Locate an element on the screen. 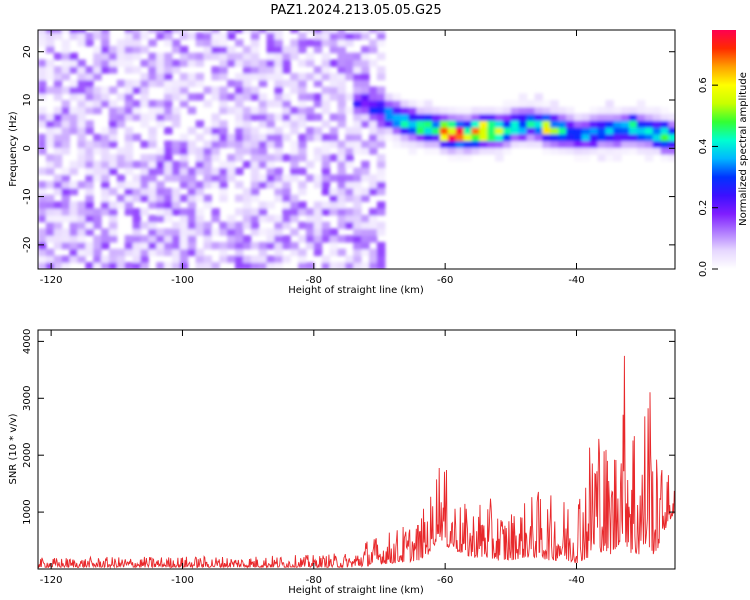  y-tick-label: -10 is located at coordinates (27, 196).